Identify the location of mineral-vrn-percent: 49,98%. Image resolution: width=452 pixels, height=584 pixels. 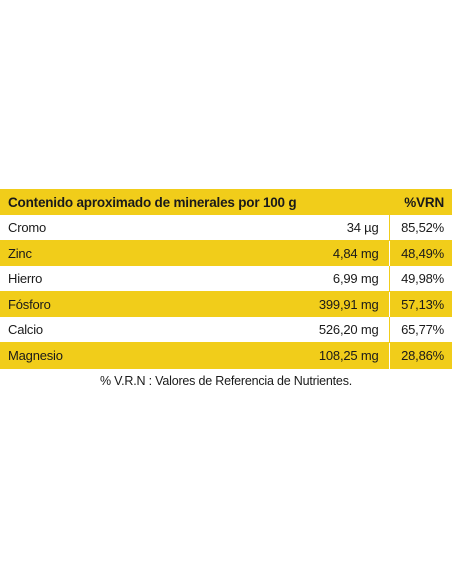
(422, 278).